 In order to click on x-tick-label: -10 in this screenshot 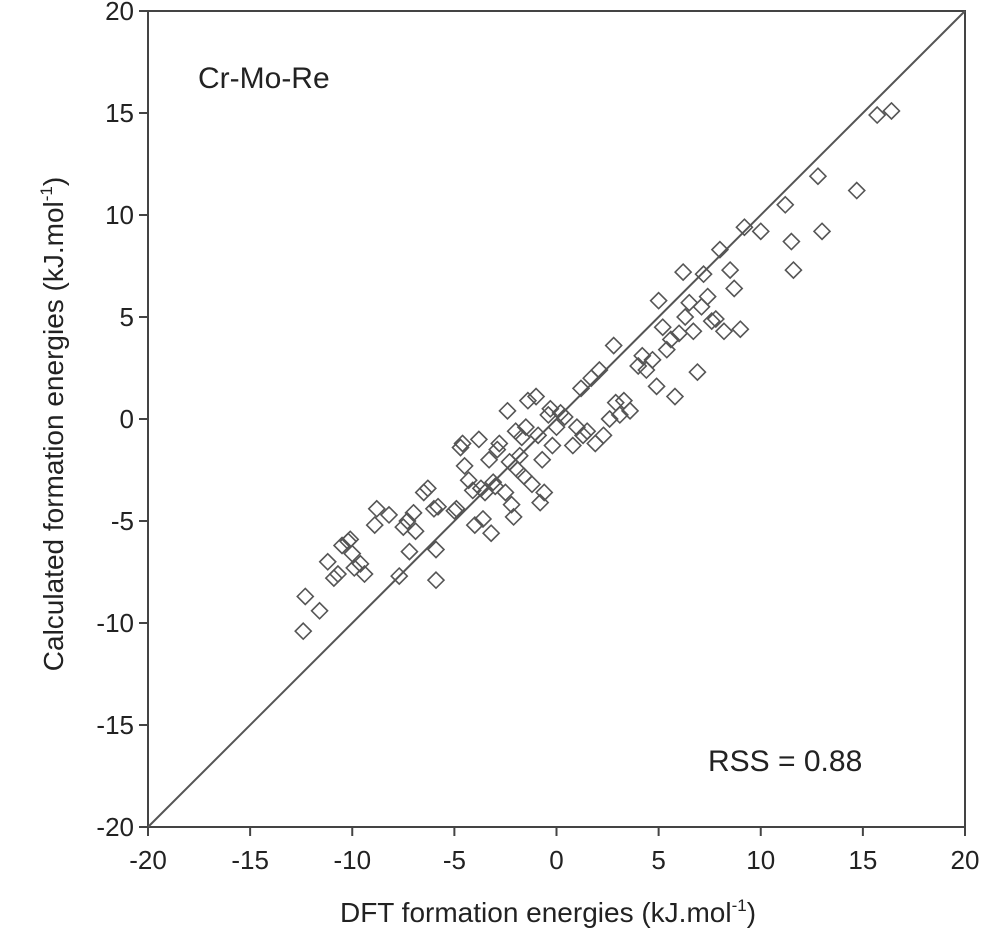, I will do `click(352, 860)`.